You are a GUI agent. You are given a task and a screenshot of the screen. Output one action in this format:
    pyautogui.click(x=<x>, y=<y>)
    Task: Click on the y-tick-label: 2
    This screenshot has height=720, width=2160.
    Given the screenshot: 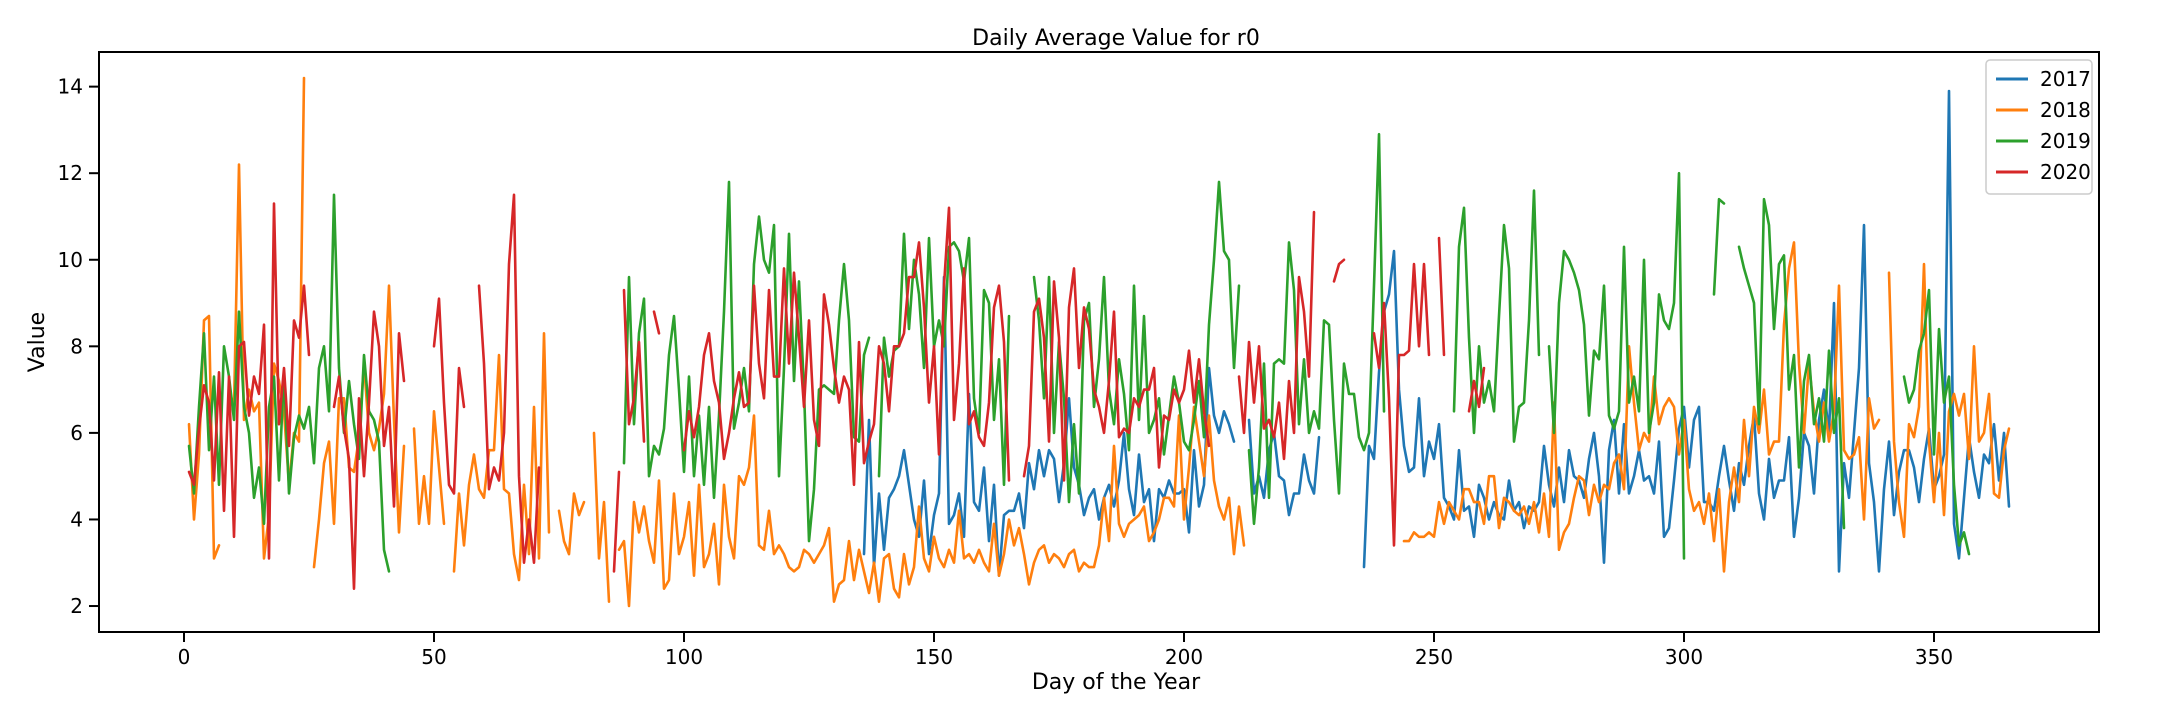 What is the action you would take?
    pyautogui.click(x=76, y=606)
    